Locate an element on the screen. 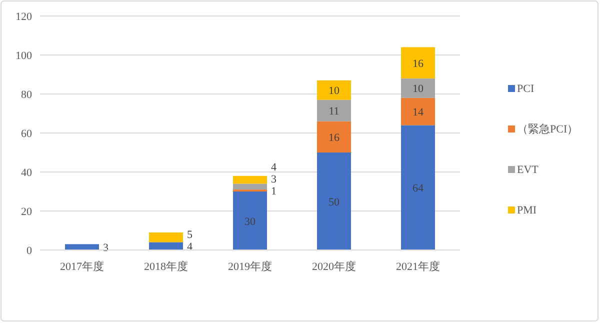 The image size is (600, 323). data-label: 14 is located at coordinates (418, 112).